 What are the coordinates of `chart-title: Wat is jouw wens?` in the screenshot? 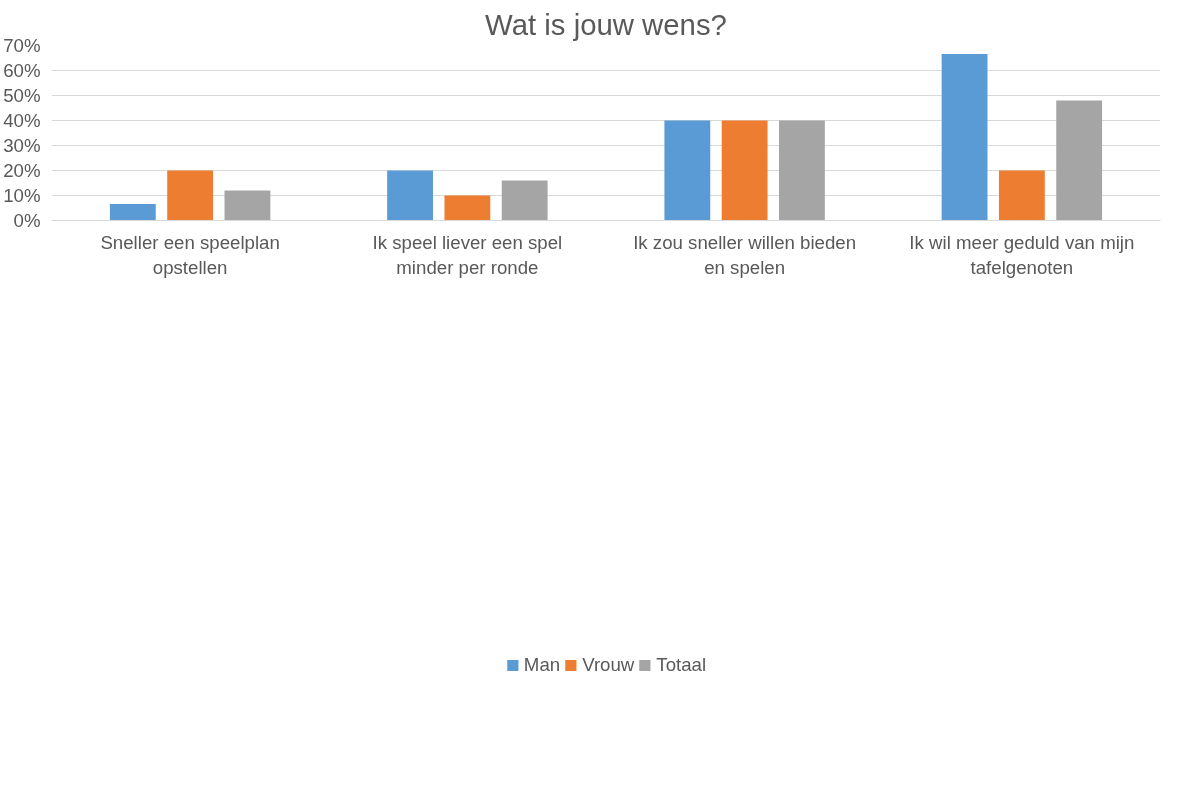 It's located at (606, 24).